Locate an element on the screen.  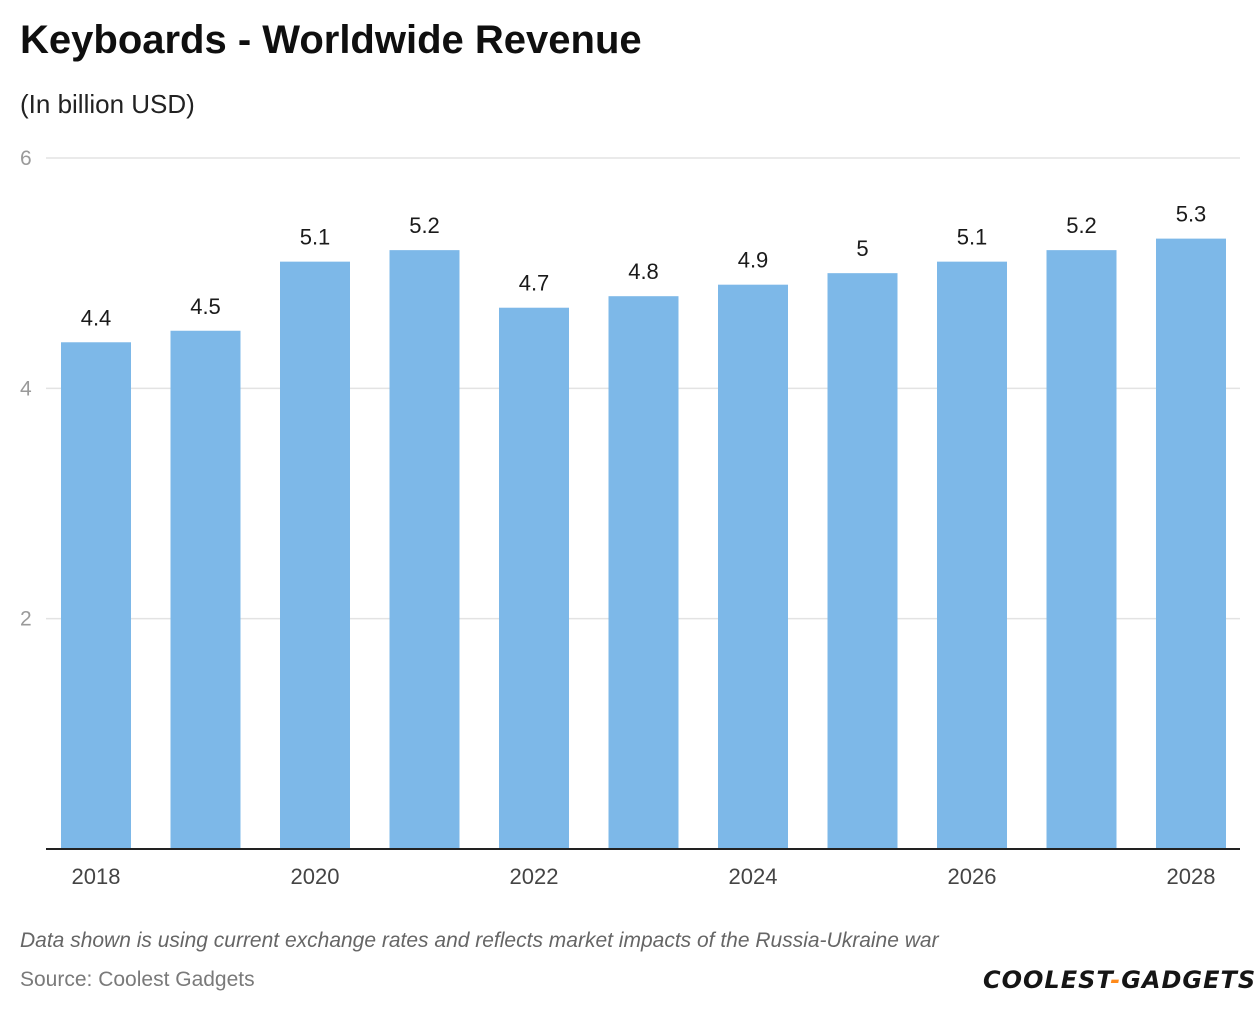
brand-logo-left: COOLEST is located at coordinates (1047, 980).